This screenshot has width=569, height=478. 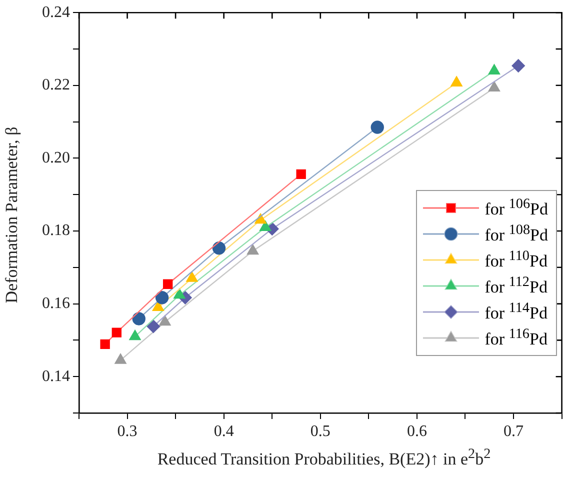 I want to click on y-tick-label: 0.18, so click(x=56, y=231).